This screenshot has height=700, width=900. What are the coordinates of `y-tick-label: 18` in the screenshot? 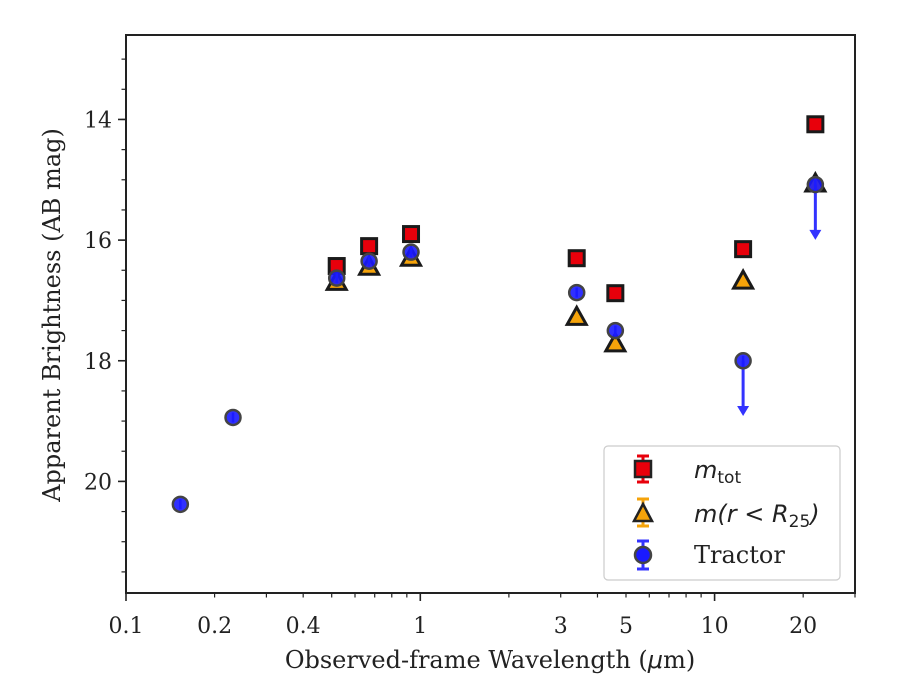 It's located at (98, 362).